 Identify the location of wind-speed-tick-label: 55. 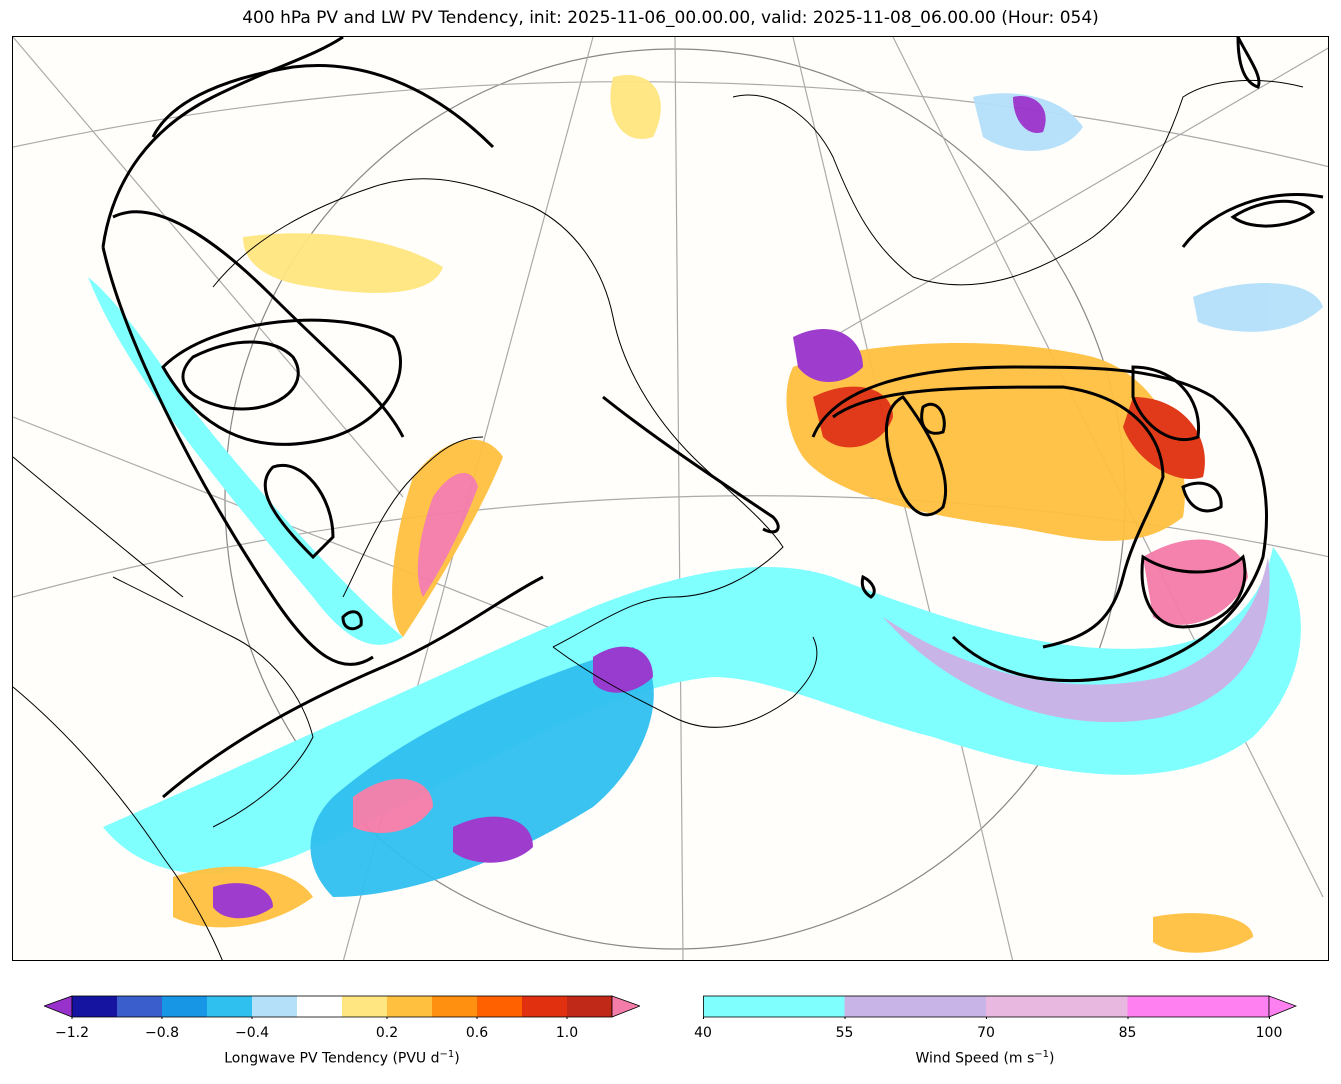
(844, 1033).